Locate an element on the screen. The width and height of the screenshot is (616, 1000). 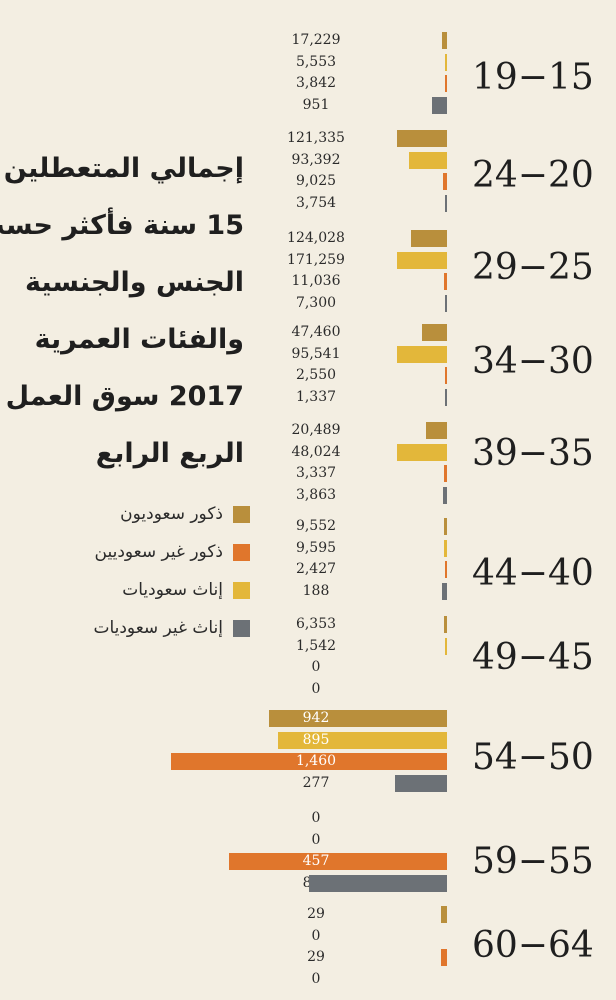
bar-54-50-s2 is located at coordinates (309, 762).